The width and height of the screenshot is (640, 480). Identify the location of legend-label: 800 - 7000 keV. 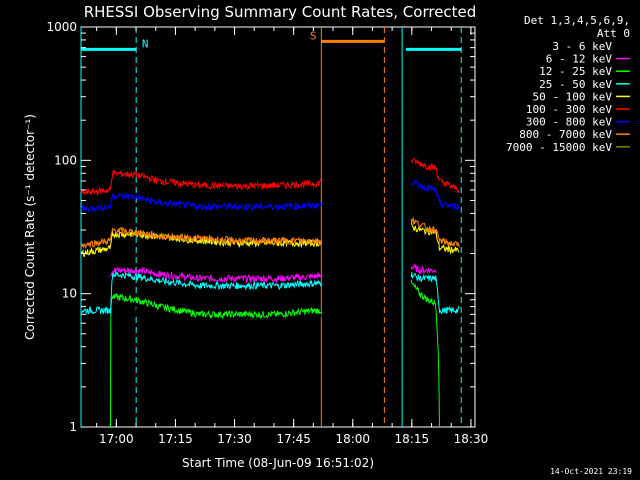
(565, 134).